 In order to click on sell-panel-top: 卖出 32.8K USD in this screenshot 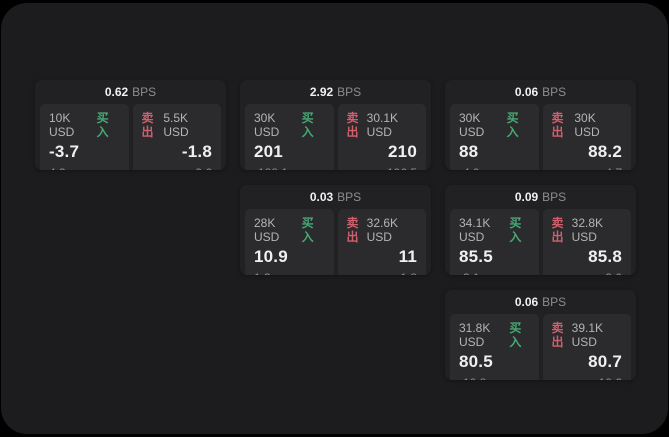, I will do `click(587, 230)`.